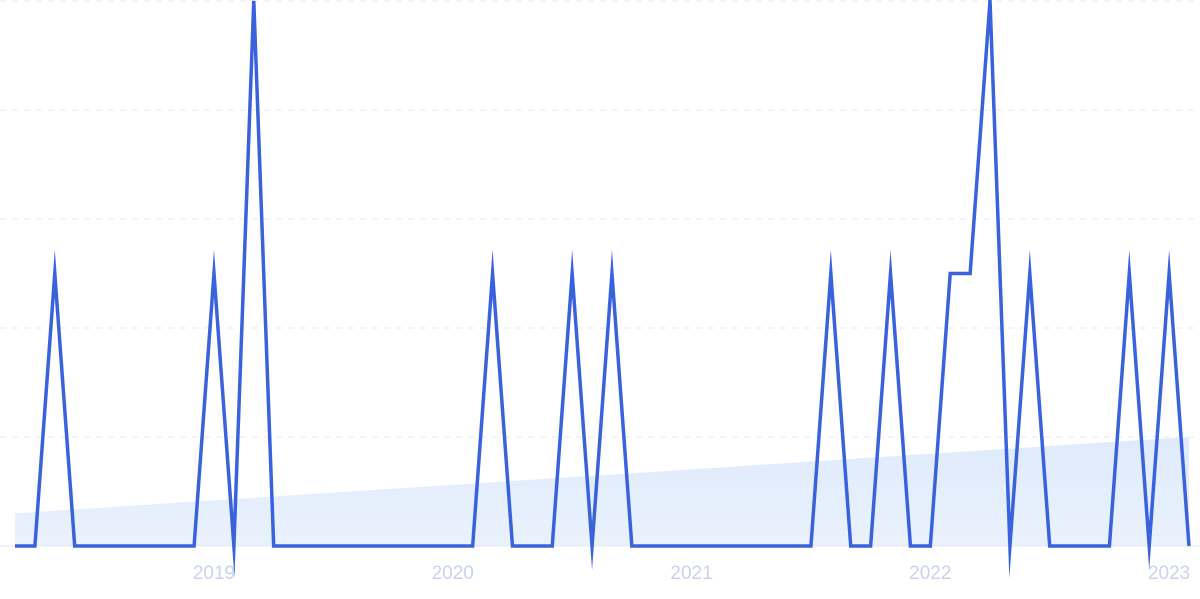 The width and height of the screenshot is (1200, 599). What do you see at coordinates (214, 573) in the screenshot?
I see `x-tick-label: 2019` at bounding box center [214, 573].